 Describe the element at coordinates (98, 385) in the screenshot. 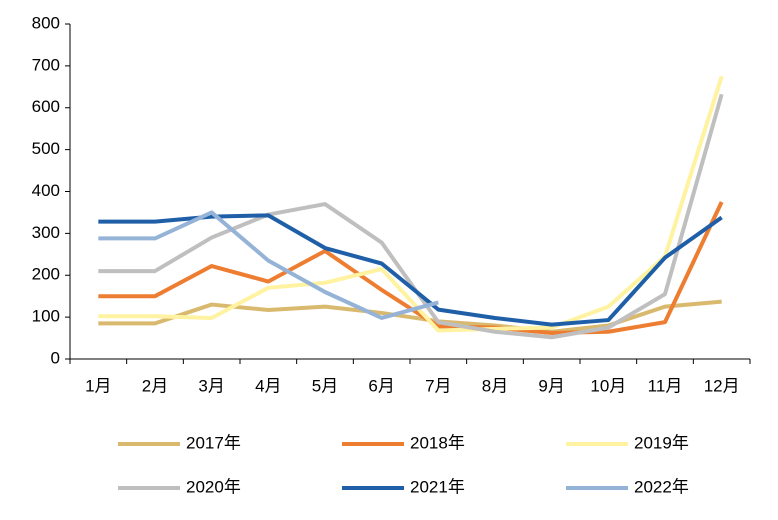

I see `x-tick-label: 1月` at that location.